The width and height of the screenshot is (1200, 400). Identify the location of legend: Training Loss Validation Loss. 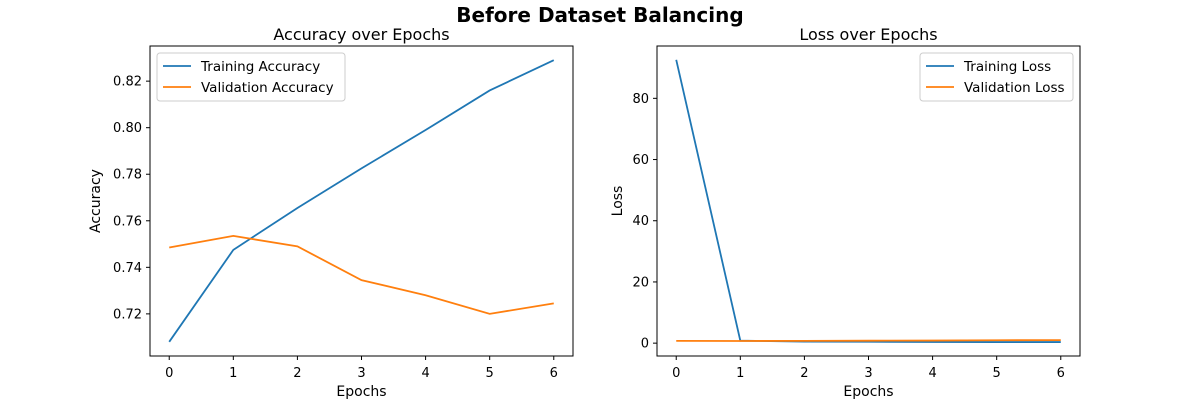
(996, 77).